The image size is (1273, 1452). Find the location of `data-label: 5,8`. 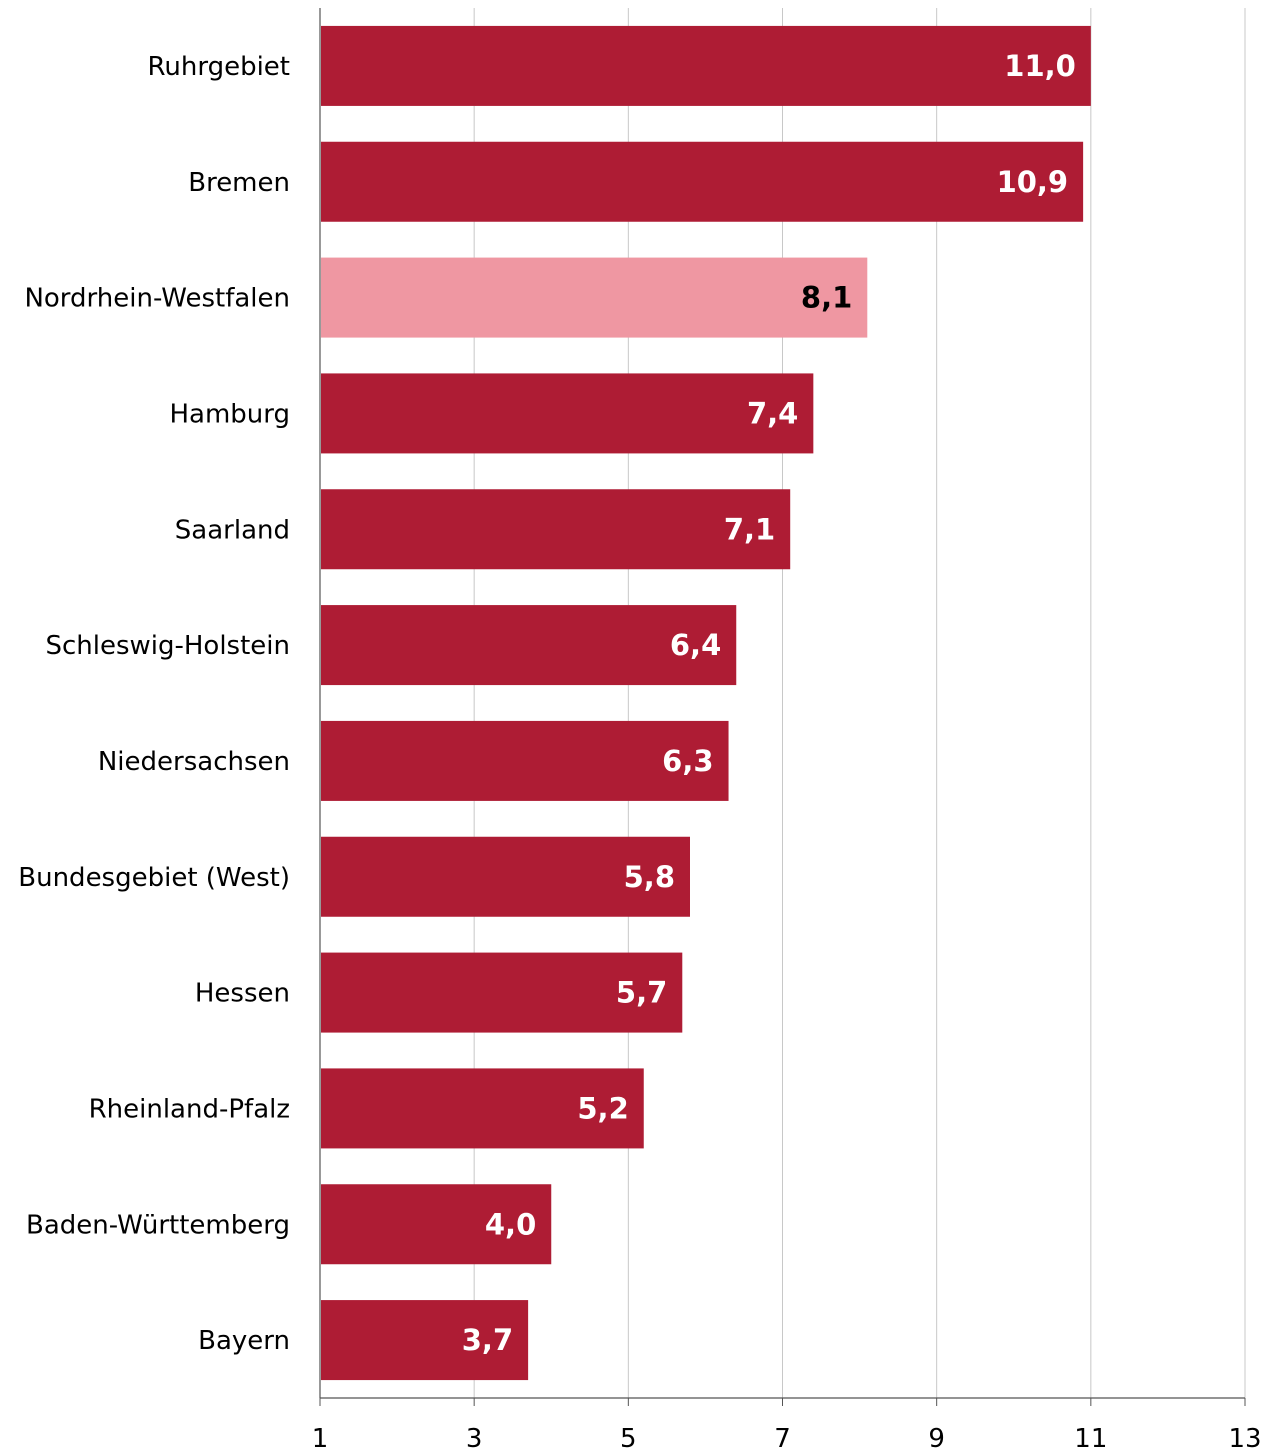

data-label: 5,8 is located at coordinates (649, 877).